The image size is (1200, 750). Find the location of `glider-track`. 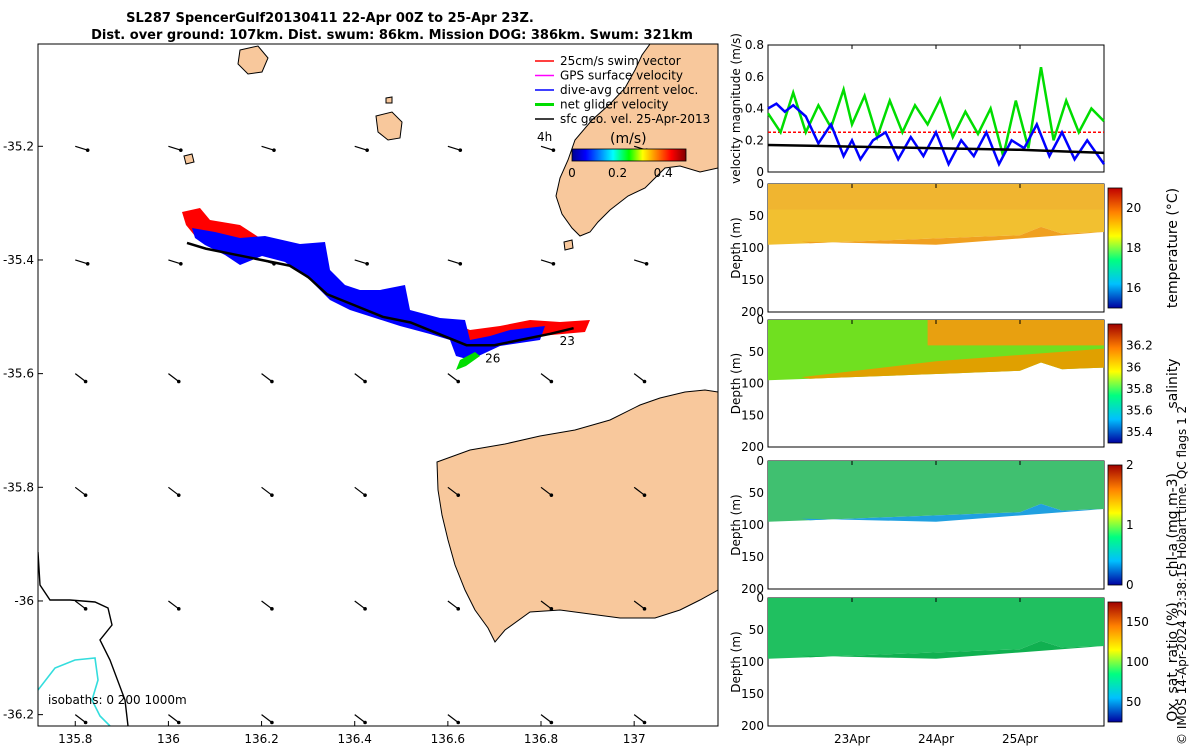

glider-track is located at coordinates (380, 294).